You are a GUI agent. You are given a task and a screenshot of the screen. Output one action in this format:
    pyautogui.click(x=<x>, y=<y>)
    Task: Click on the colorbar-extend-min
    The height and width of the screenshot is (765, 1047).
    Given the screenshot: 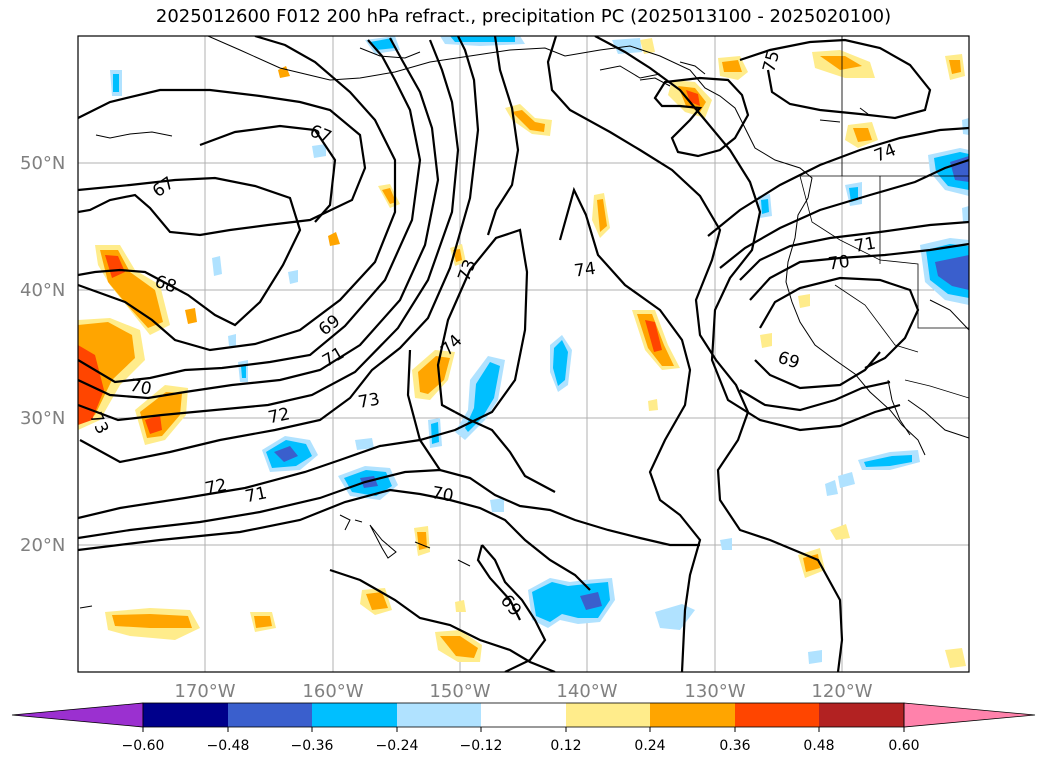 What is the action you would take?
    pyautogui.click(x=77, y=715)
    